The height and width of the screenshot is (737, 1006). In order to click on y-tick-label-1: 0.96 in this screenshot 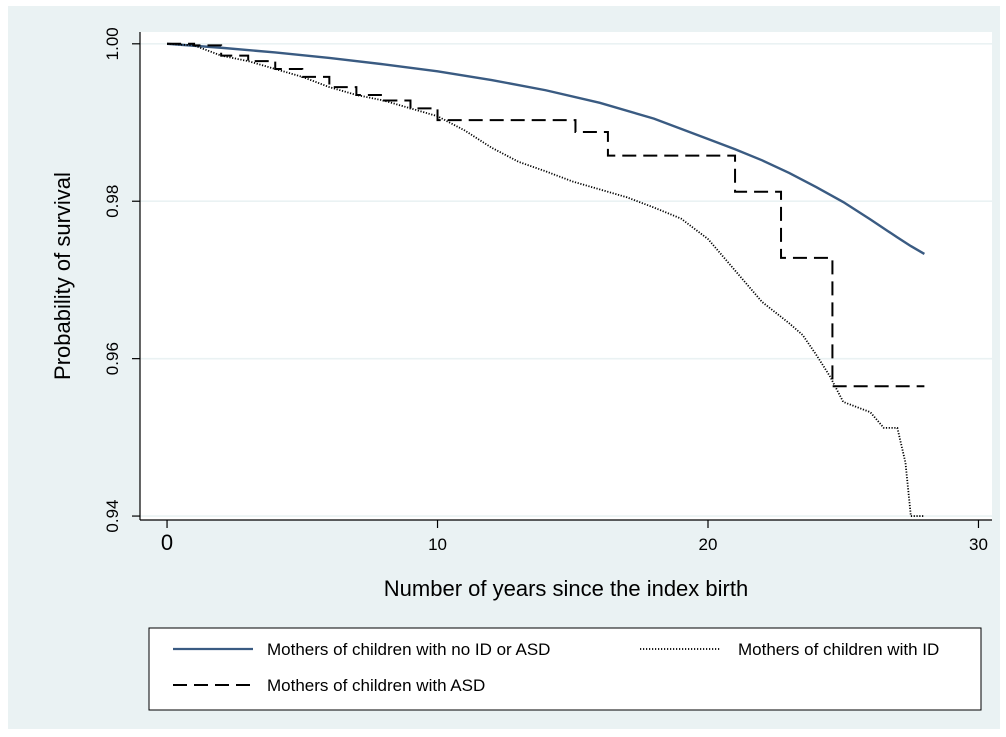, I will do `click(112, 358)`.